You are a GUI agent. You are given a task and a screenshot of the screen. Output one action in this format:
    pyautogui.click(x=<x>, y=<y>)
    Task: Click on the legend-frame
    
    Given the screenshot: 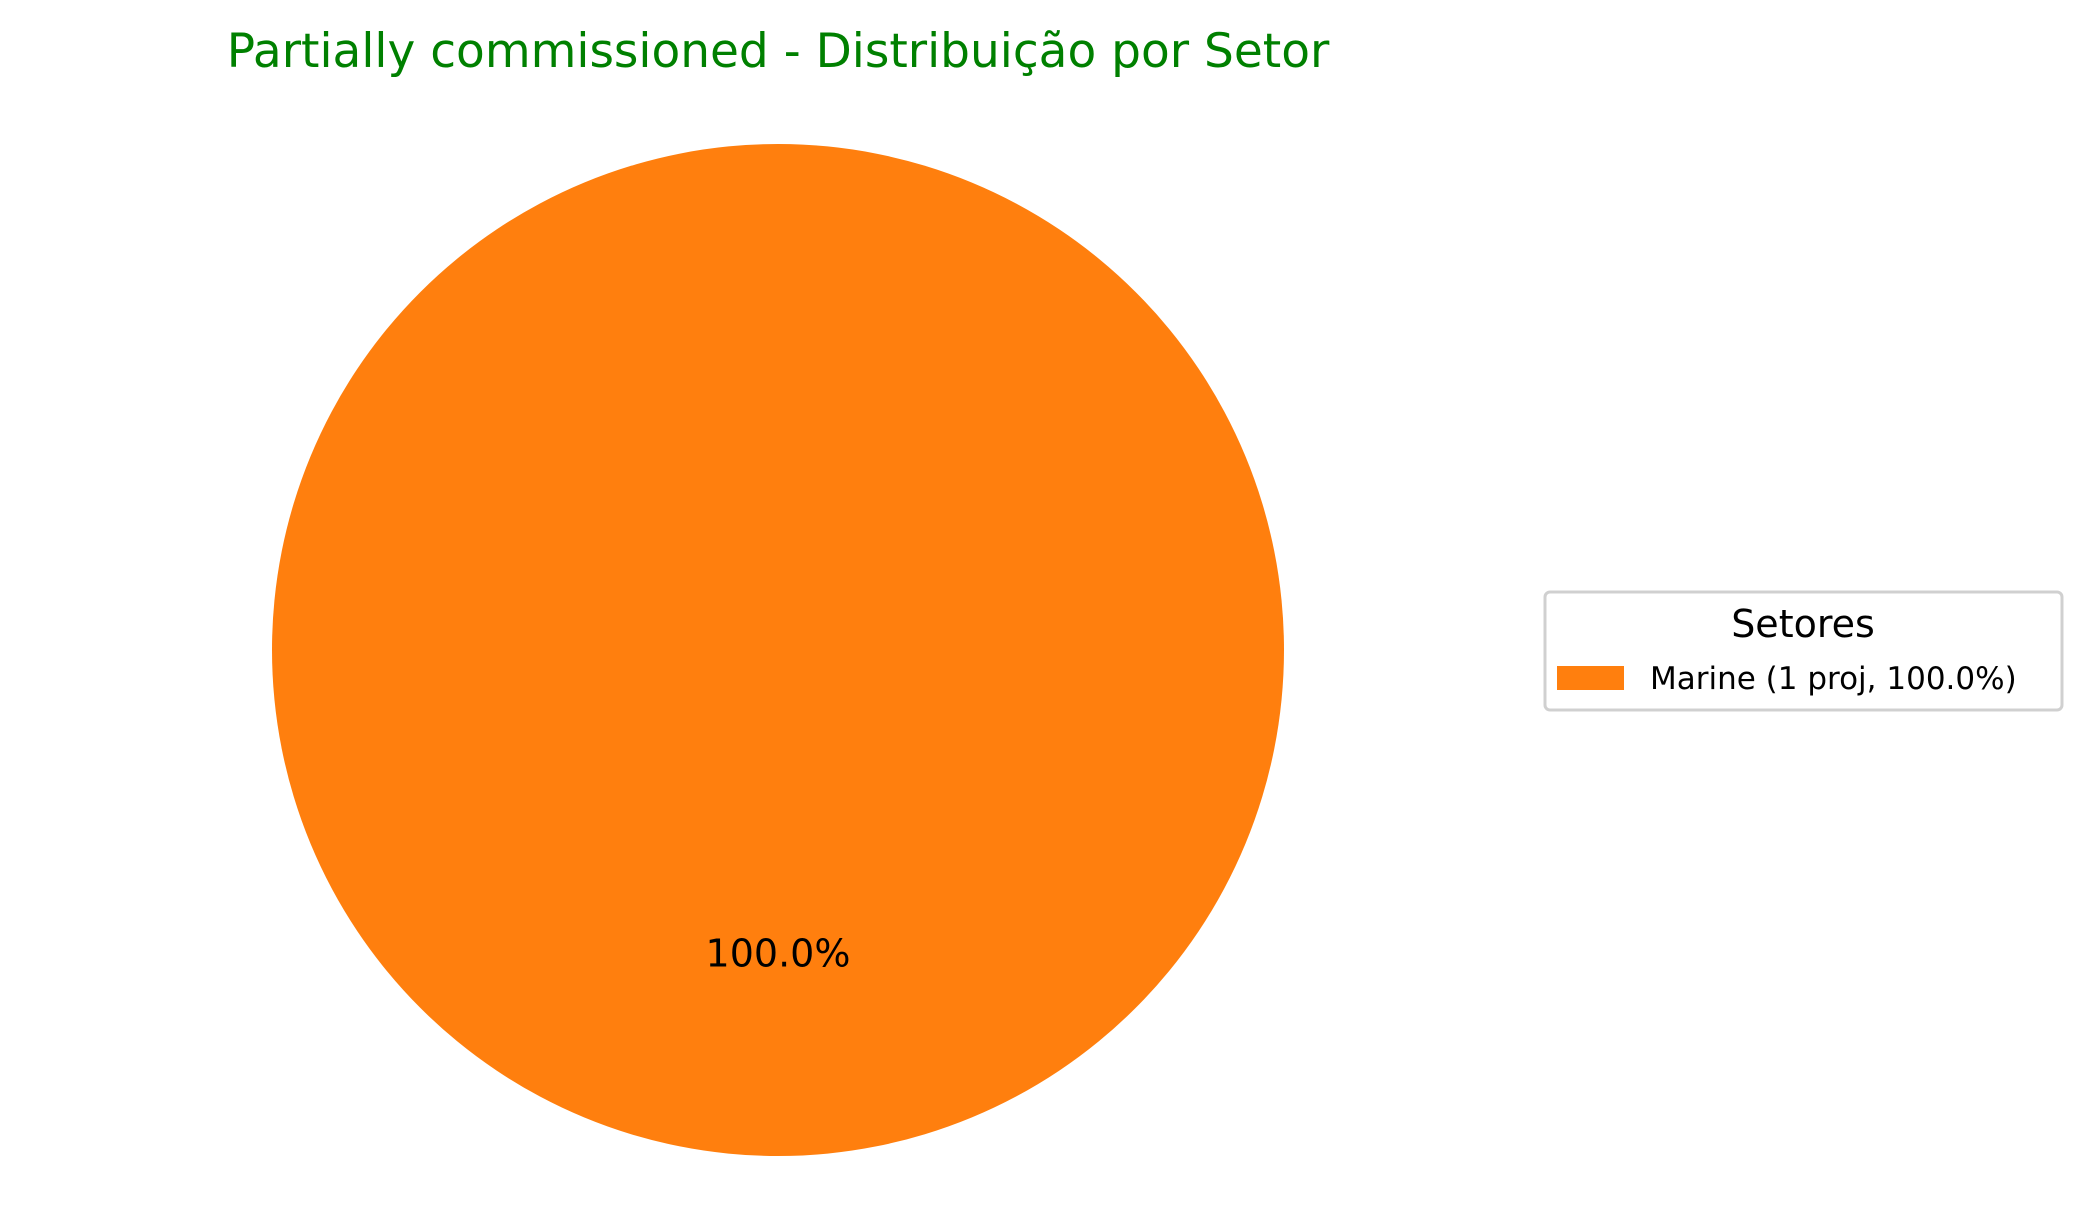 What is the action you would take?
    pyautogui.click(x=1803, y=651)
    